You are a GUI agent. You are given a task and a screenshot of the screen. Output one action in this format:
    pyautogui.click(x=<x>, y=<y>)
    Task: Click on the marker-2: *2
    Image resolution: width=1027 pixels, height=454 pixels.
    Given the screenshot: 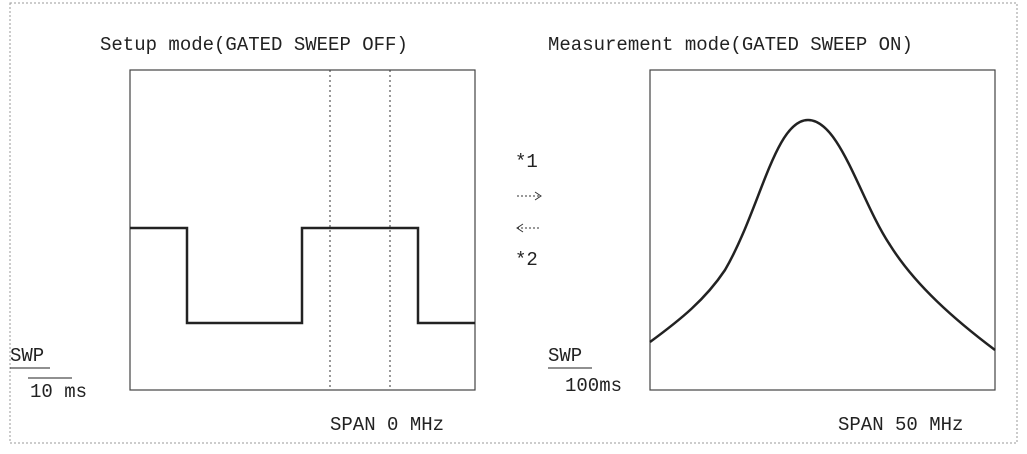 What is the action you would take?
    pyautogui.click(x=526, y=260)
    